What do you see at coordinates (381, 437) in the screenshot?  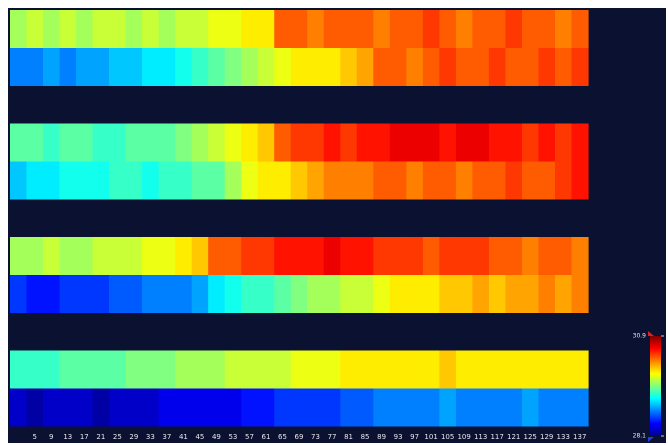 I see `x-tick-label: 89` at bounding box center [381, 437].